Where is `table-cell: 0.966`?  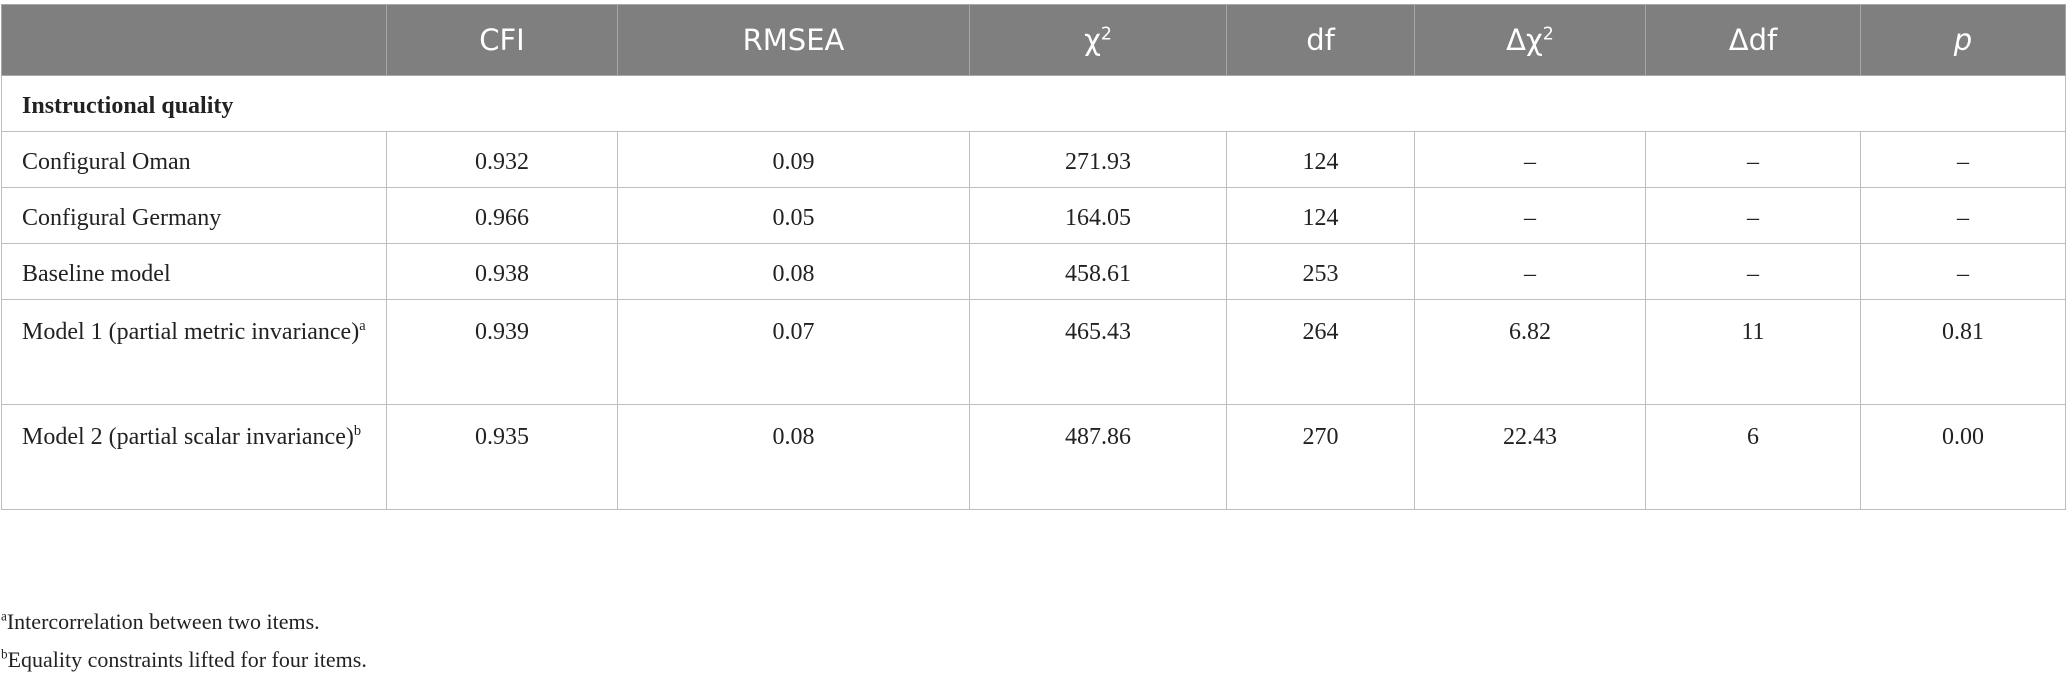 table-cell: 0.966 is located at coordinates (502, 215).